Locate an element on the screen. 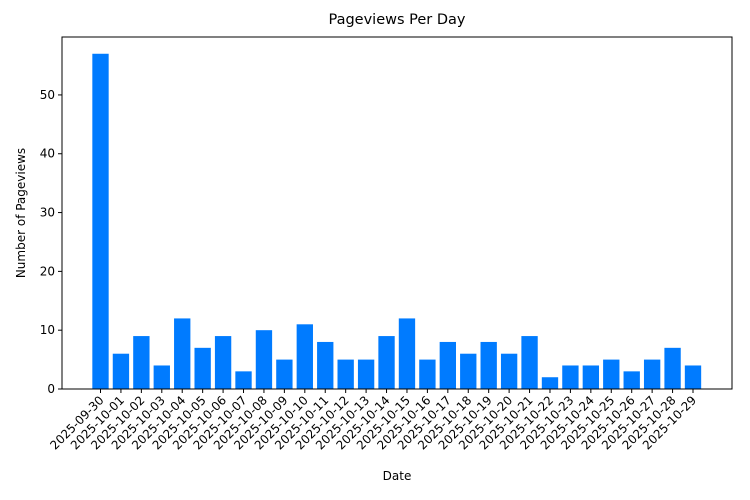  y-tick-label: 30 is located at coordinates (47, 213).